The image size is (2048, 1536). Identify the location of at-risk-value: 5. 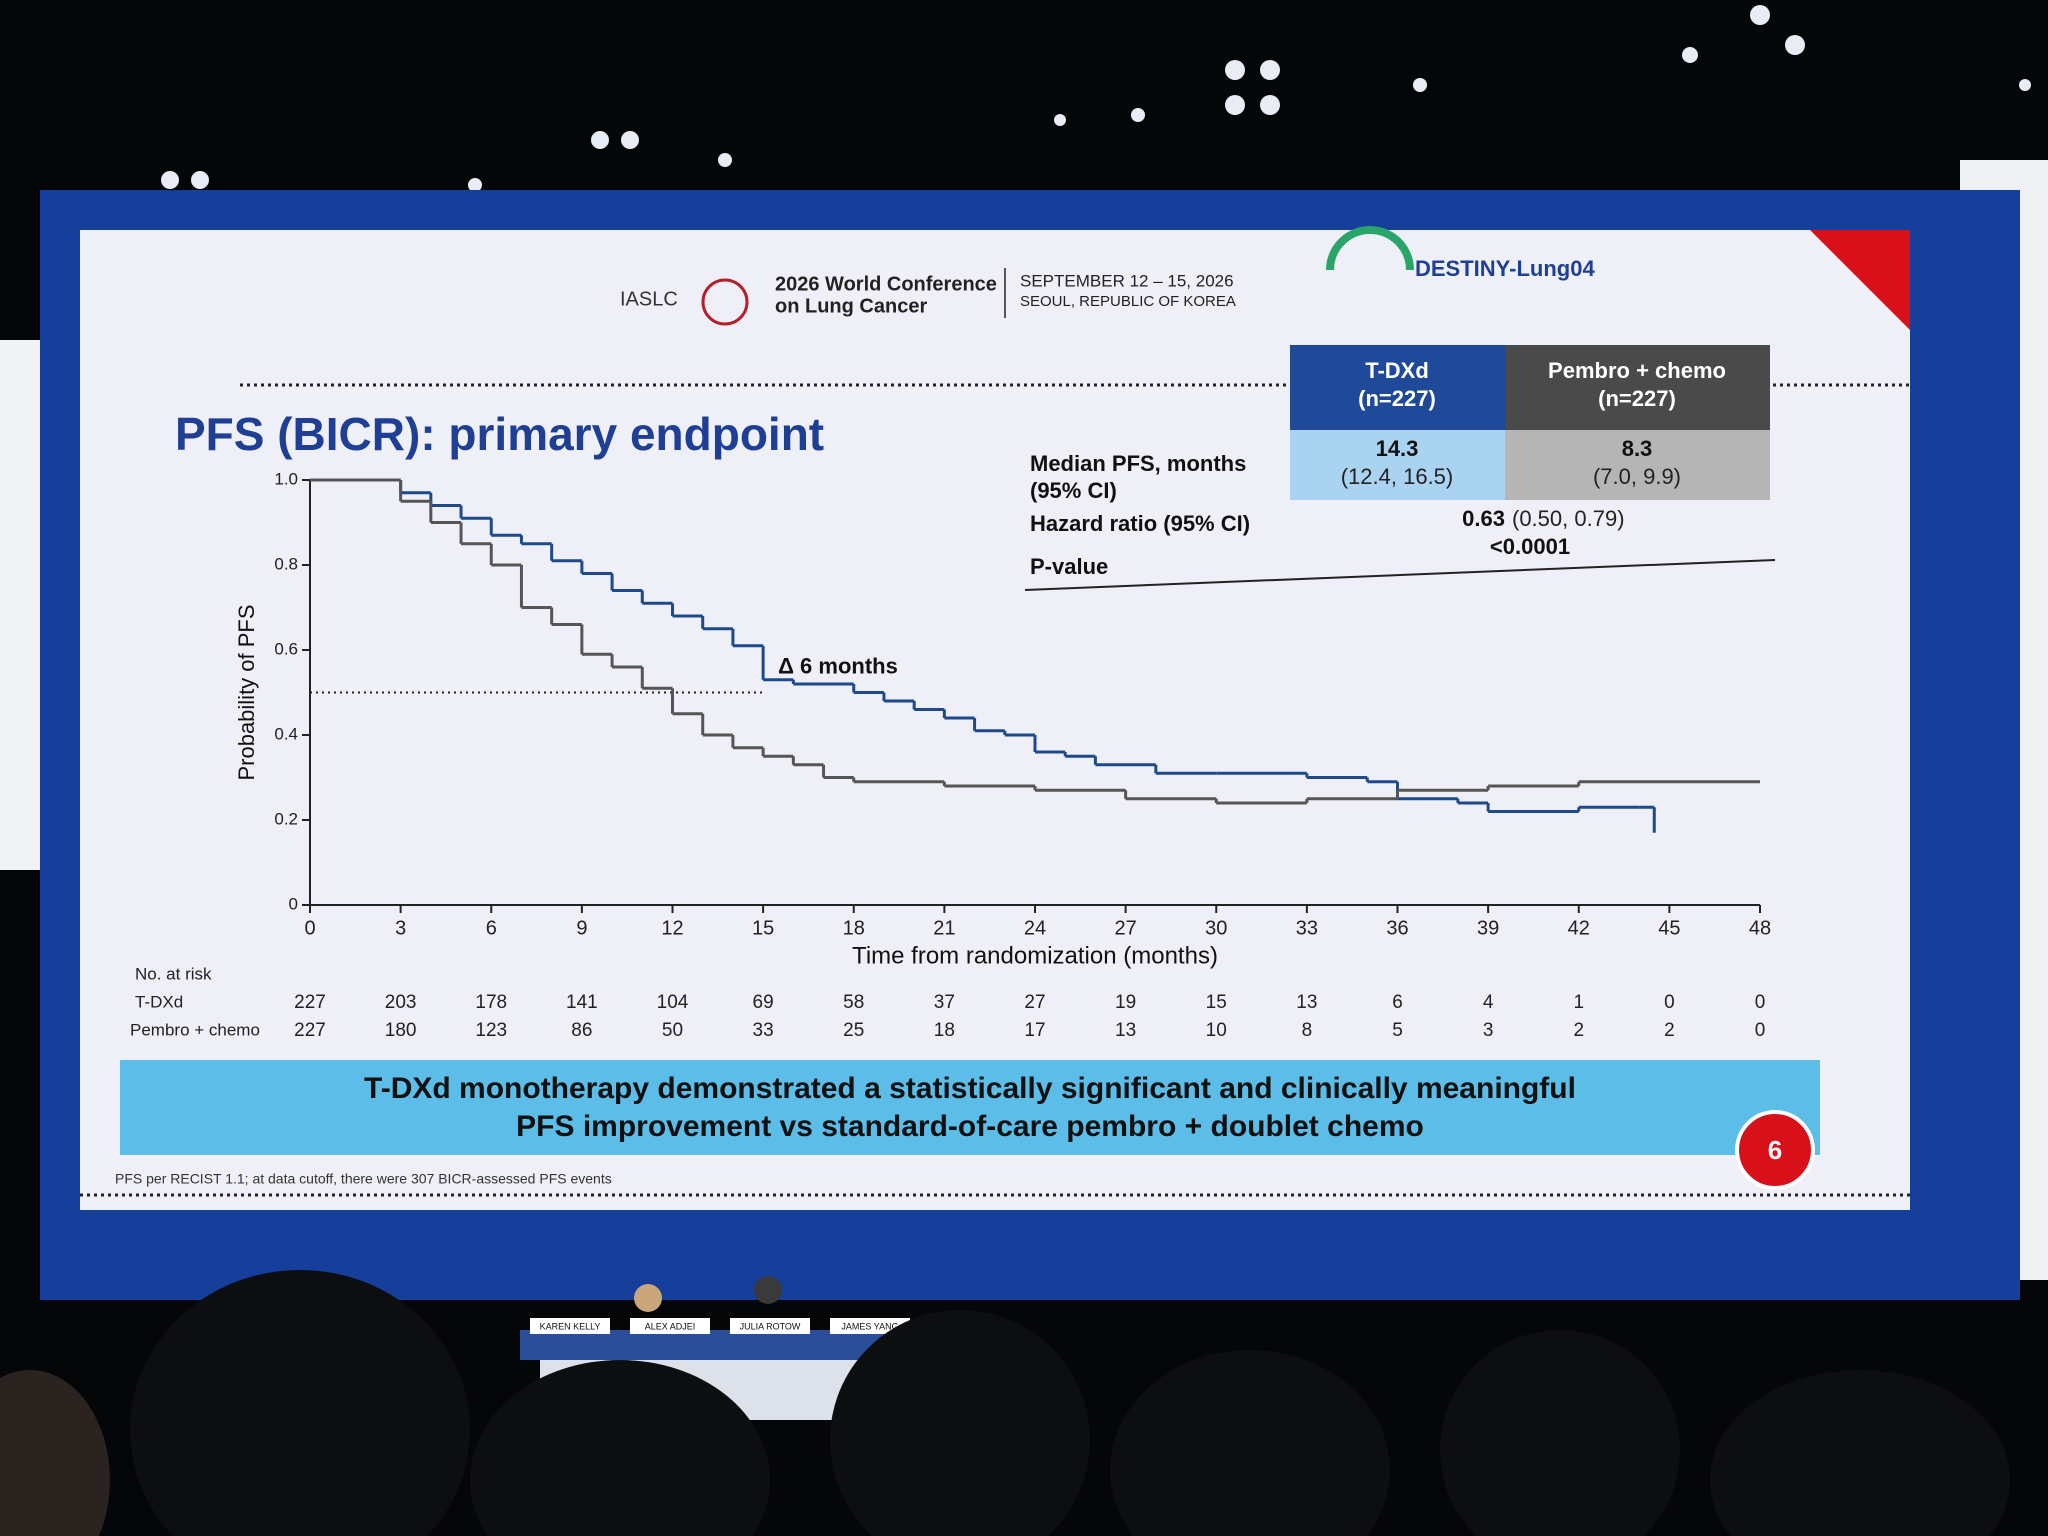
(1397, 1030).